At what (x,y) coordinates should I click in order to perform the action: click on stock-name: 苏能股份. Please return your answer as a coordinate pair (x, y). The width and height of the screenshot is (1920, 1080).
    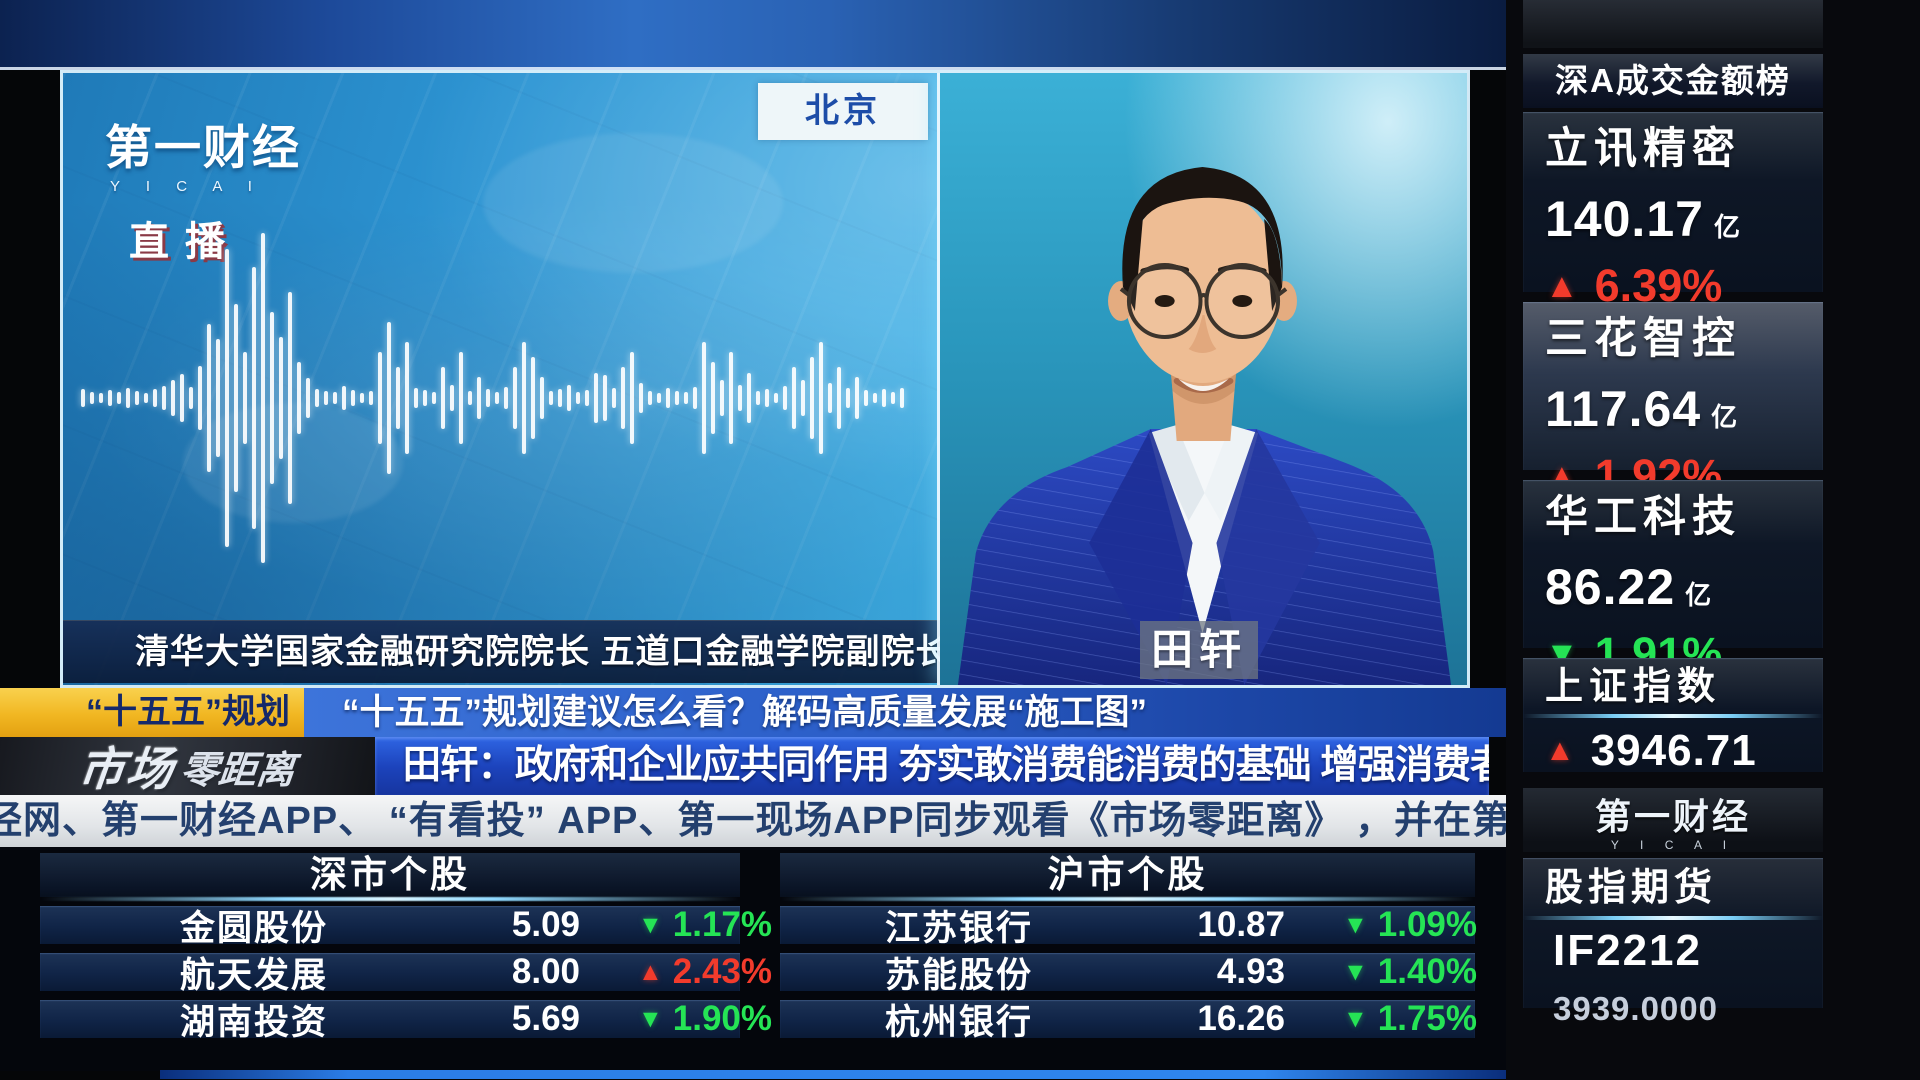
    Looking at the image, I should click on (959, 975).